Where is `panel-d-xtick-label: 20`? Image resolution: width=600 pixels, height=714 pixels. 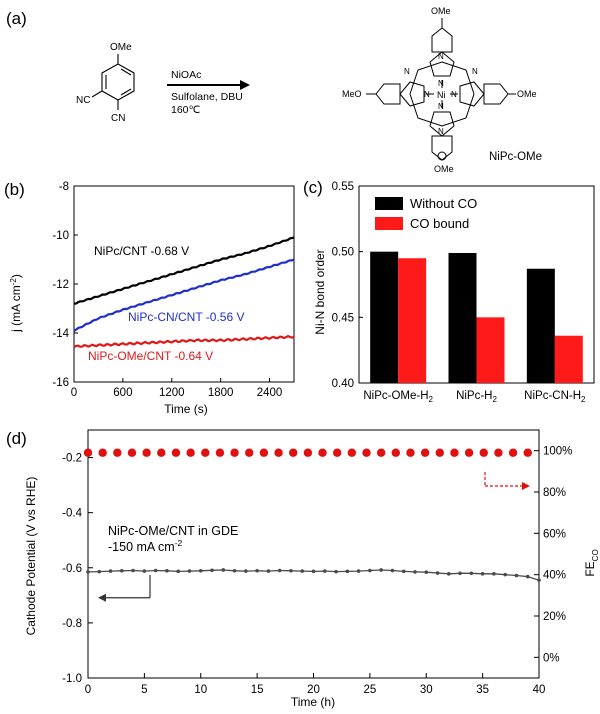 panel-d-xtick-label: 20 is located at coordinates (313, 690).